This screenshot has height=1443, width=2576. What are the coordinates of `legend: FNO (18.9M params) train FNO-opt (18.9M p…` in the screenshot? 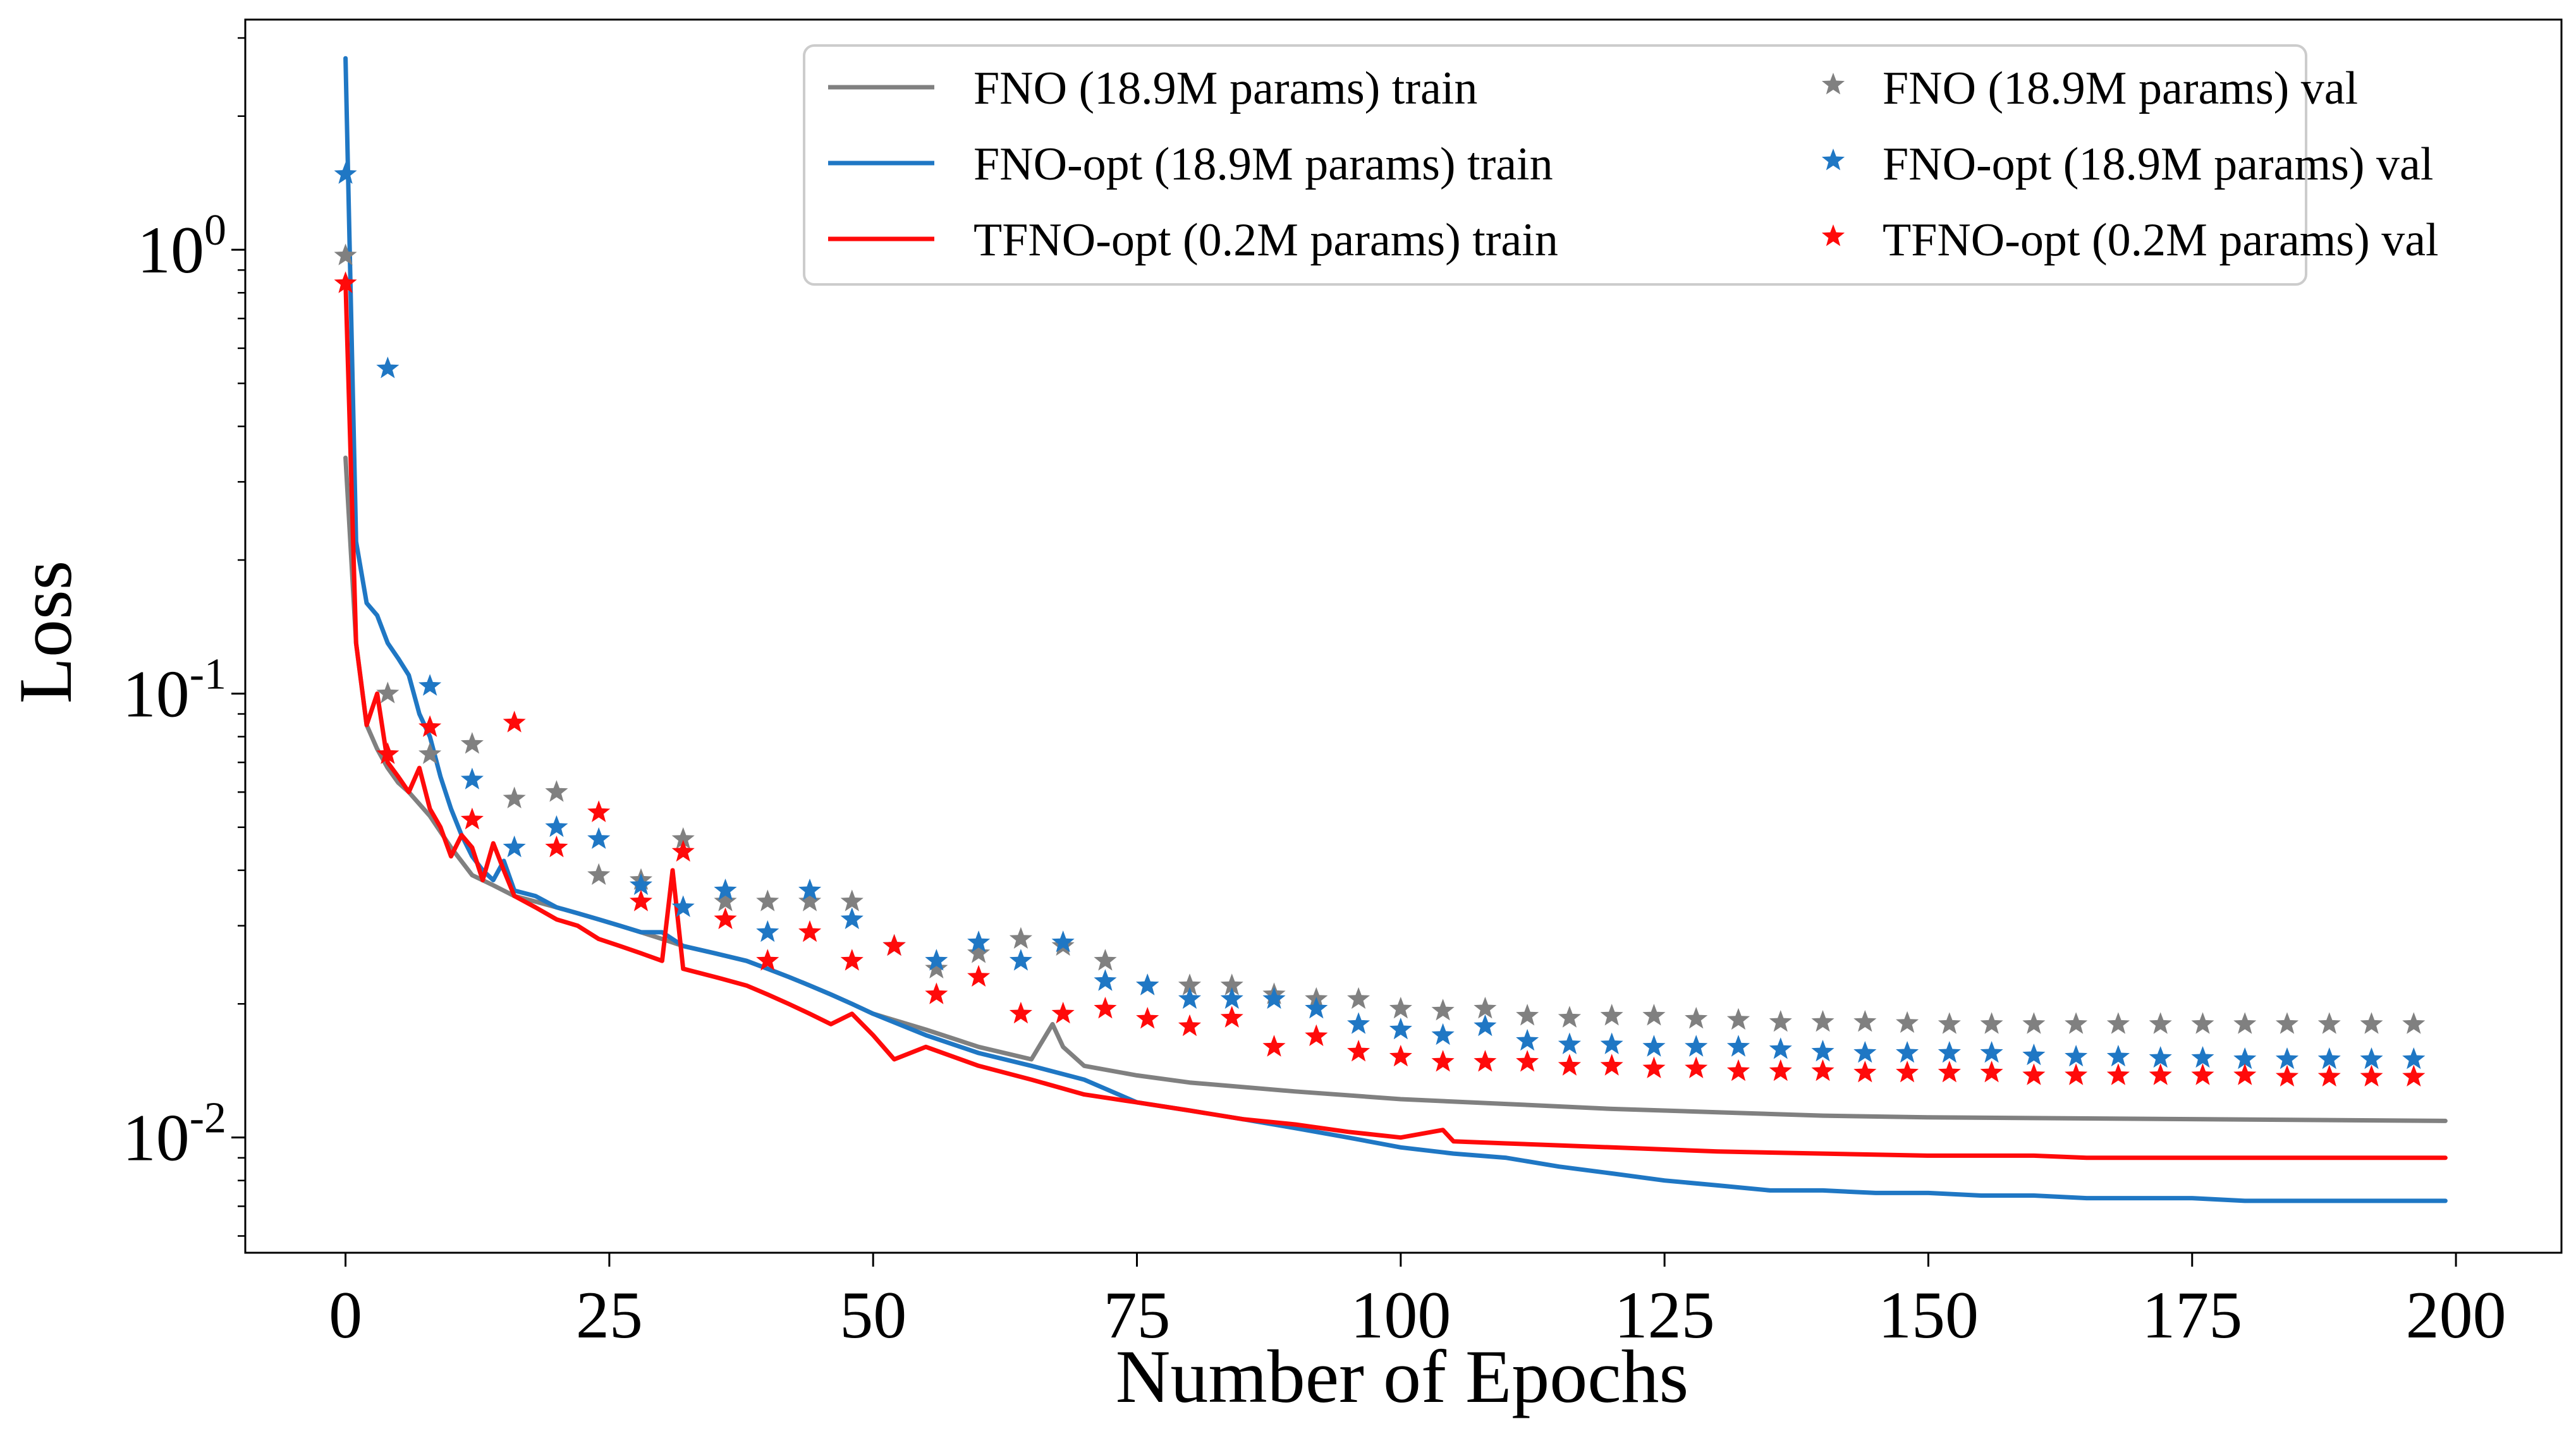 It's located at (1621, 165).